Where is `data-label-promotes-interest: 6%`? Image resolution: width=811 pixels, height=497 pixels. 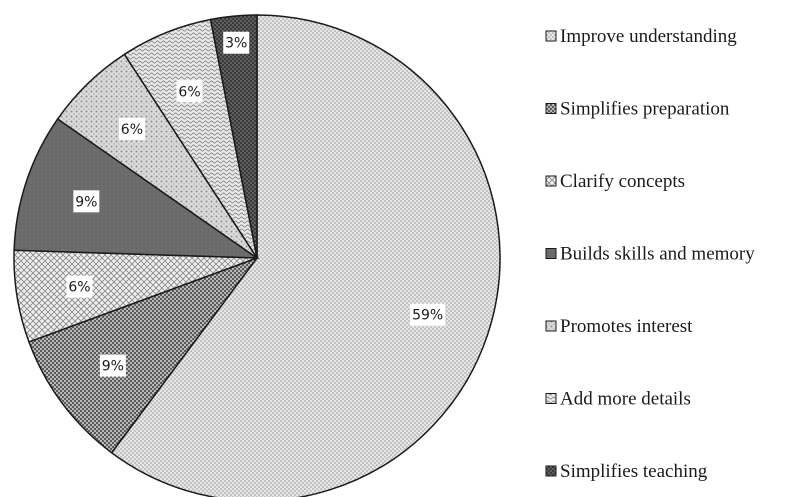 data-label-promotes-interest: 6% is located at coordinates (131, 128).